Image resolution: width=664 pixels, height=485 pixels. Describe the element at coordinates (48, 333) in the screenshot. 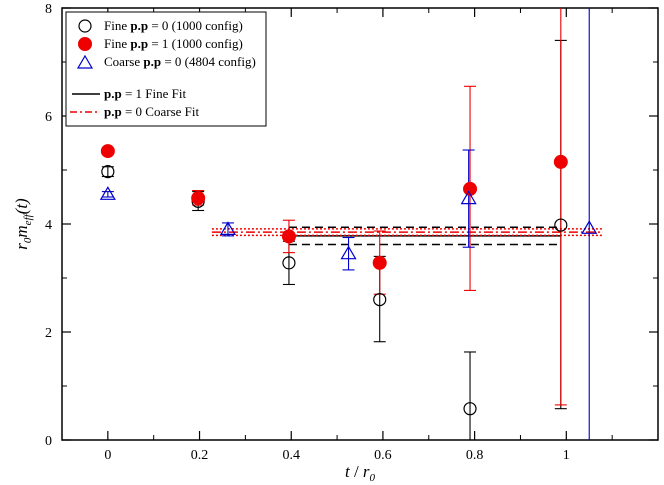

I see `y-tick-label: 2` at that location.